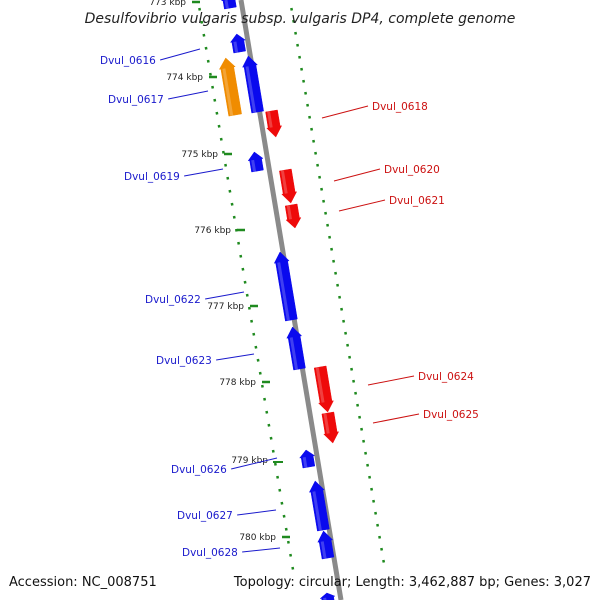  Describe the element at coordinates (128, 61) in the screenshot. I see `gene-label-text: Dvul_0616` at that location.